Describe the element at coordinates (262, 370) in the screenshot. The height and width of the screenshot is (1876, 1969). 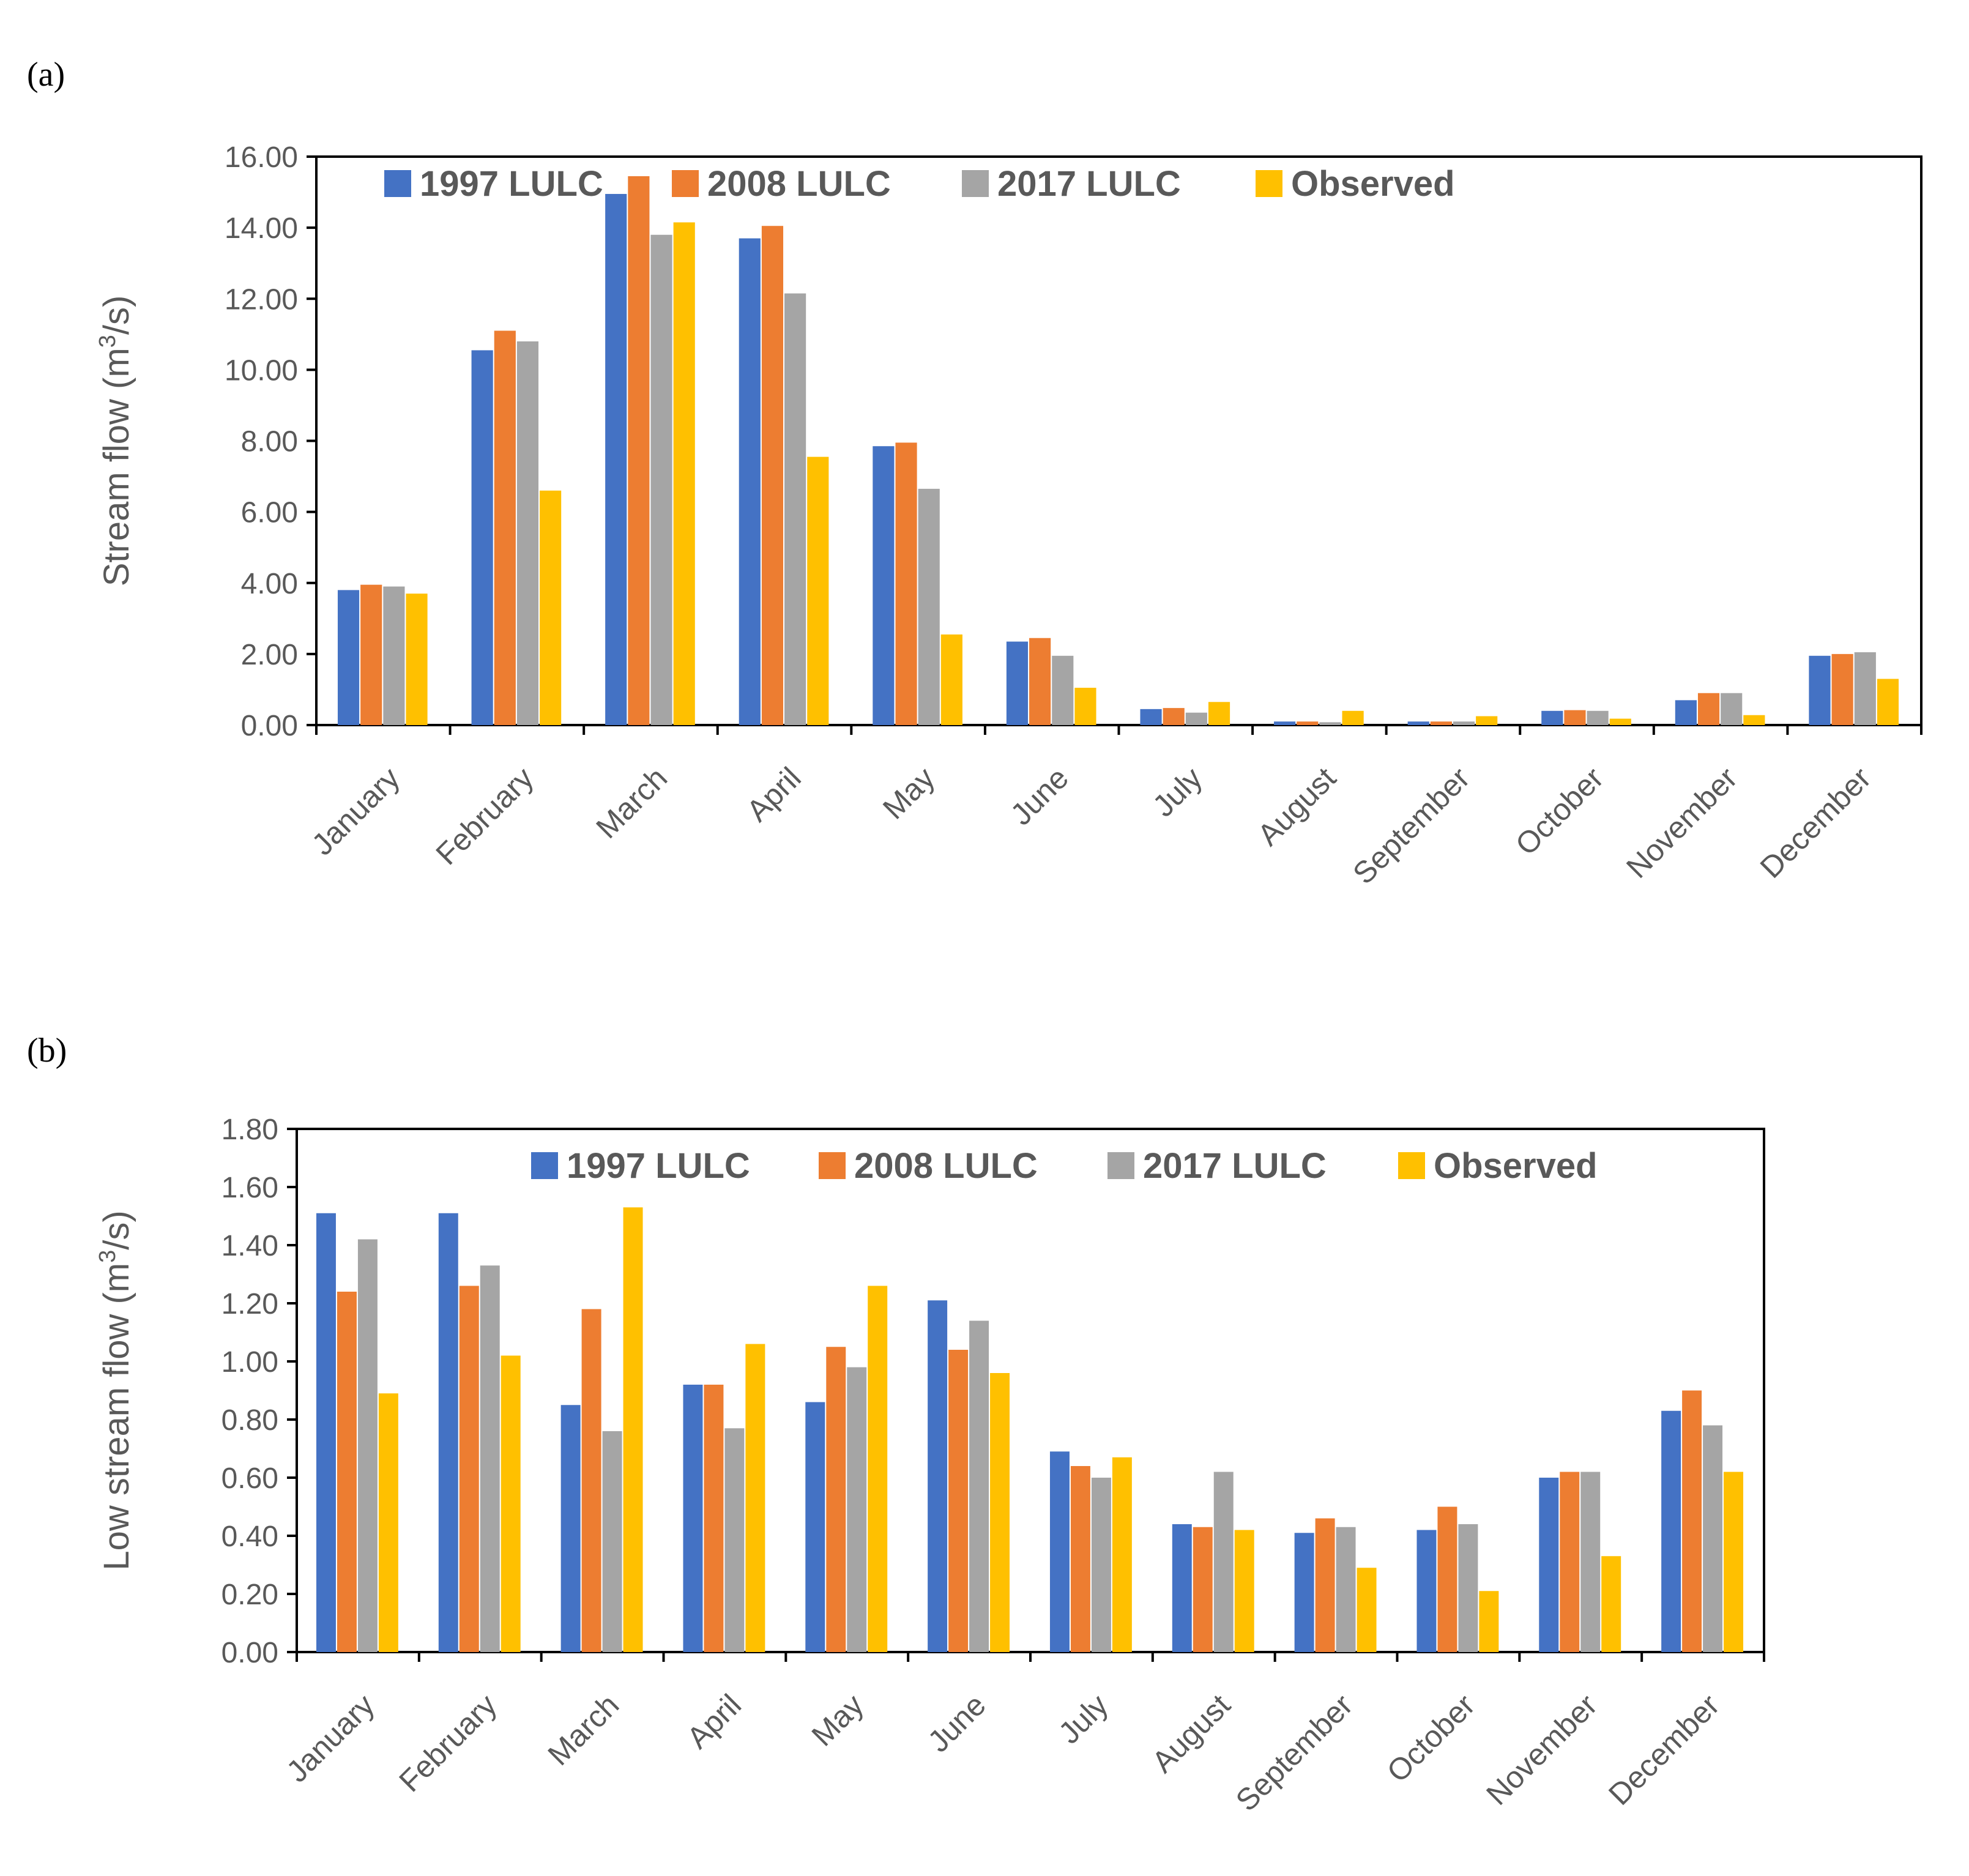
I see `y-tick-label: 10.00` at that location.